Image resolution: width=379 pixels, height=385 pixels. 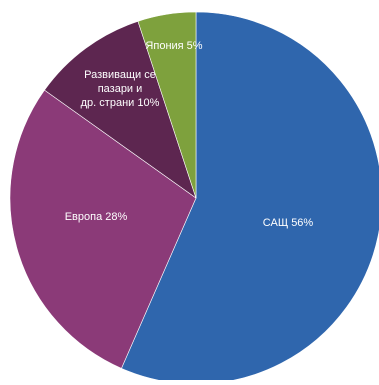 I want to click on pie-label-3: Япония 5%, so click(x=173, y=46).